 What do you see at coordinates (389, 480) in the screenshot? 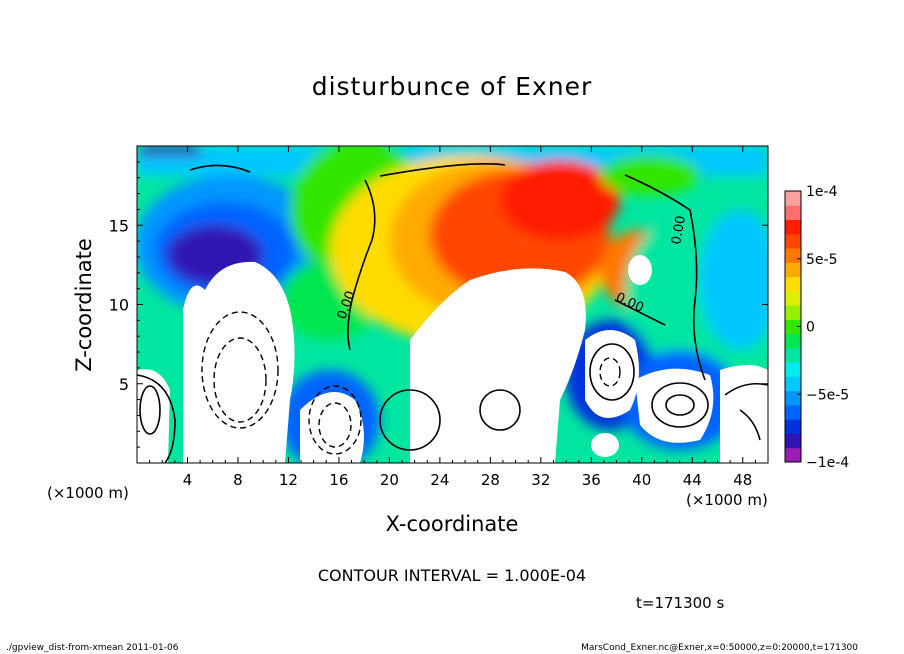
I see `x-tick-label: 20` at bounding box center [389, 480].